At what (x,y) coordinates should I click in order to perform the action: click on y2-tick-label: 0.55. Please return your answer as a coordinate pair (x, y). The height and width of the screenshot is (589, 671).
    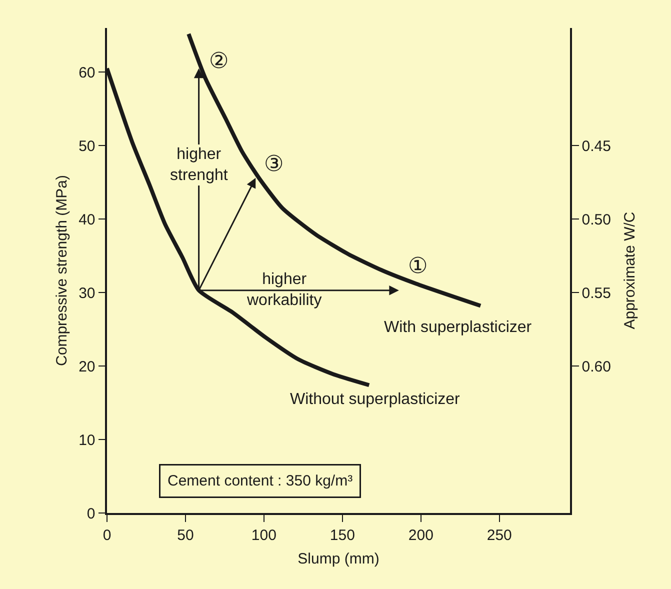
    Looking at the image, I should click on (596, 293).